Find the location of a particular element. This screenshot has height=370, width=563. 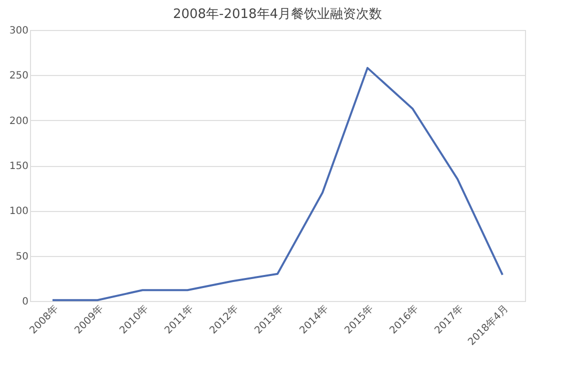

y-tick-label: 150 is located at coordinates (18, 166).